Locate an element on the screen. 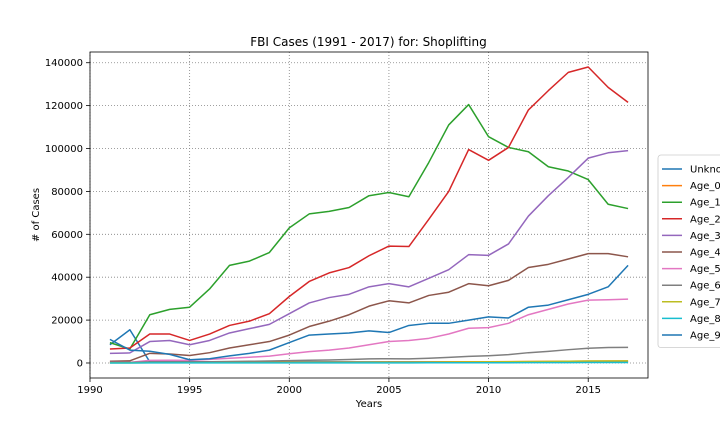 This screenshot has width=720, height=432. x-tick-label: 1995 is located at coordinates (189, 390).